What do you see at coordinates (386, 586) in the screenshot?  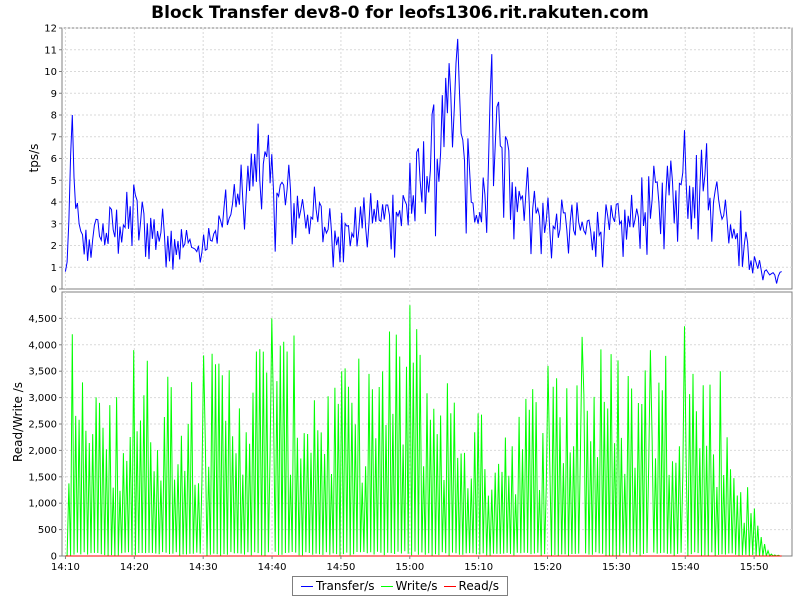 I see `legend-swatch-write` at bounding box center [386, 586].